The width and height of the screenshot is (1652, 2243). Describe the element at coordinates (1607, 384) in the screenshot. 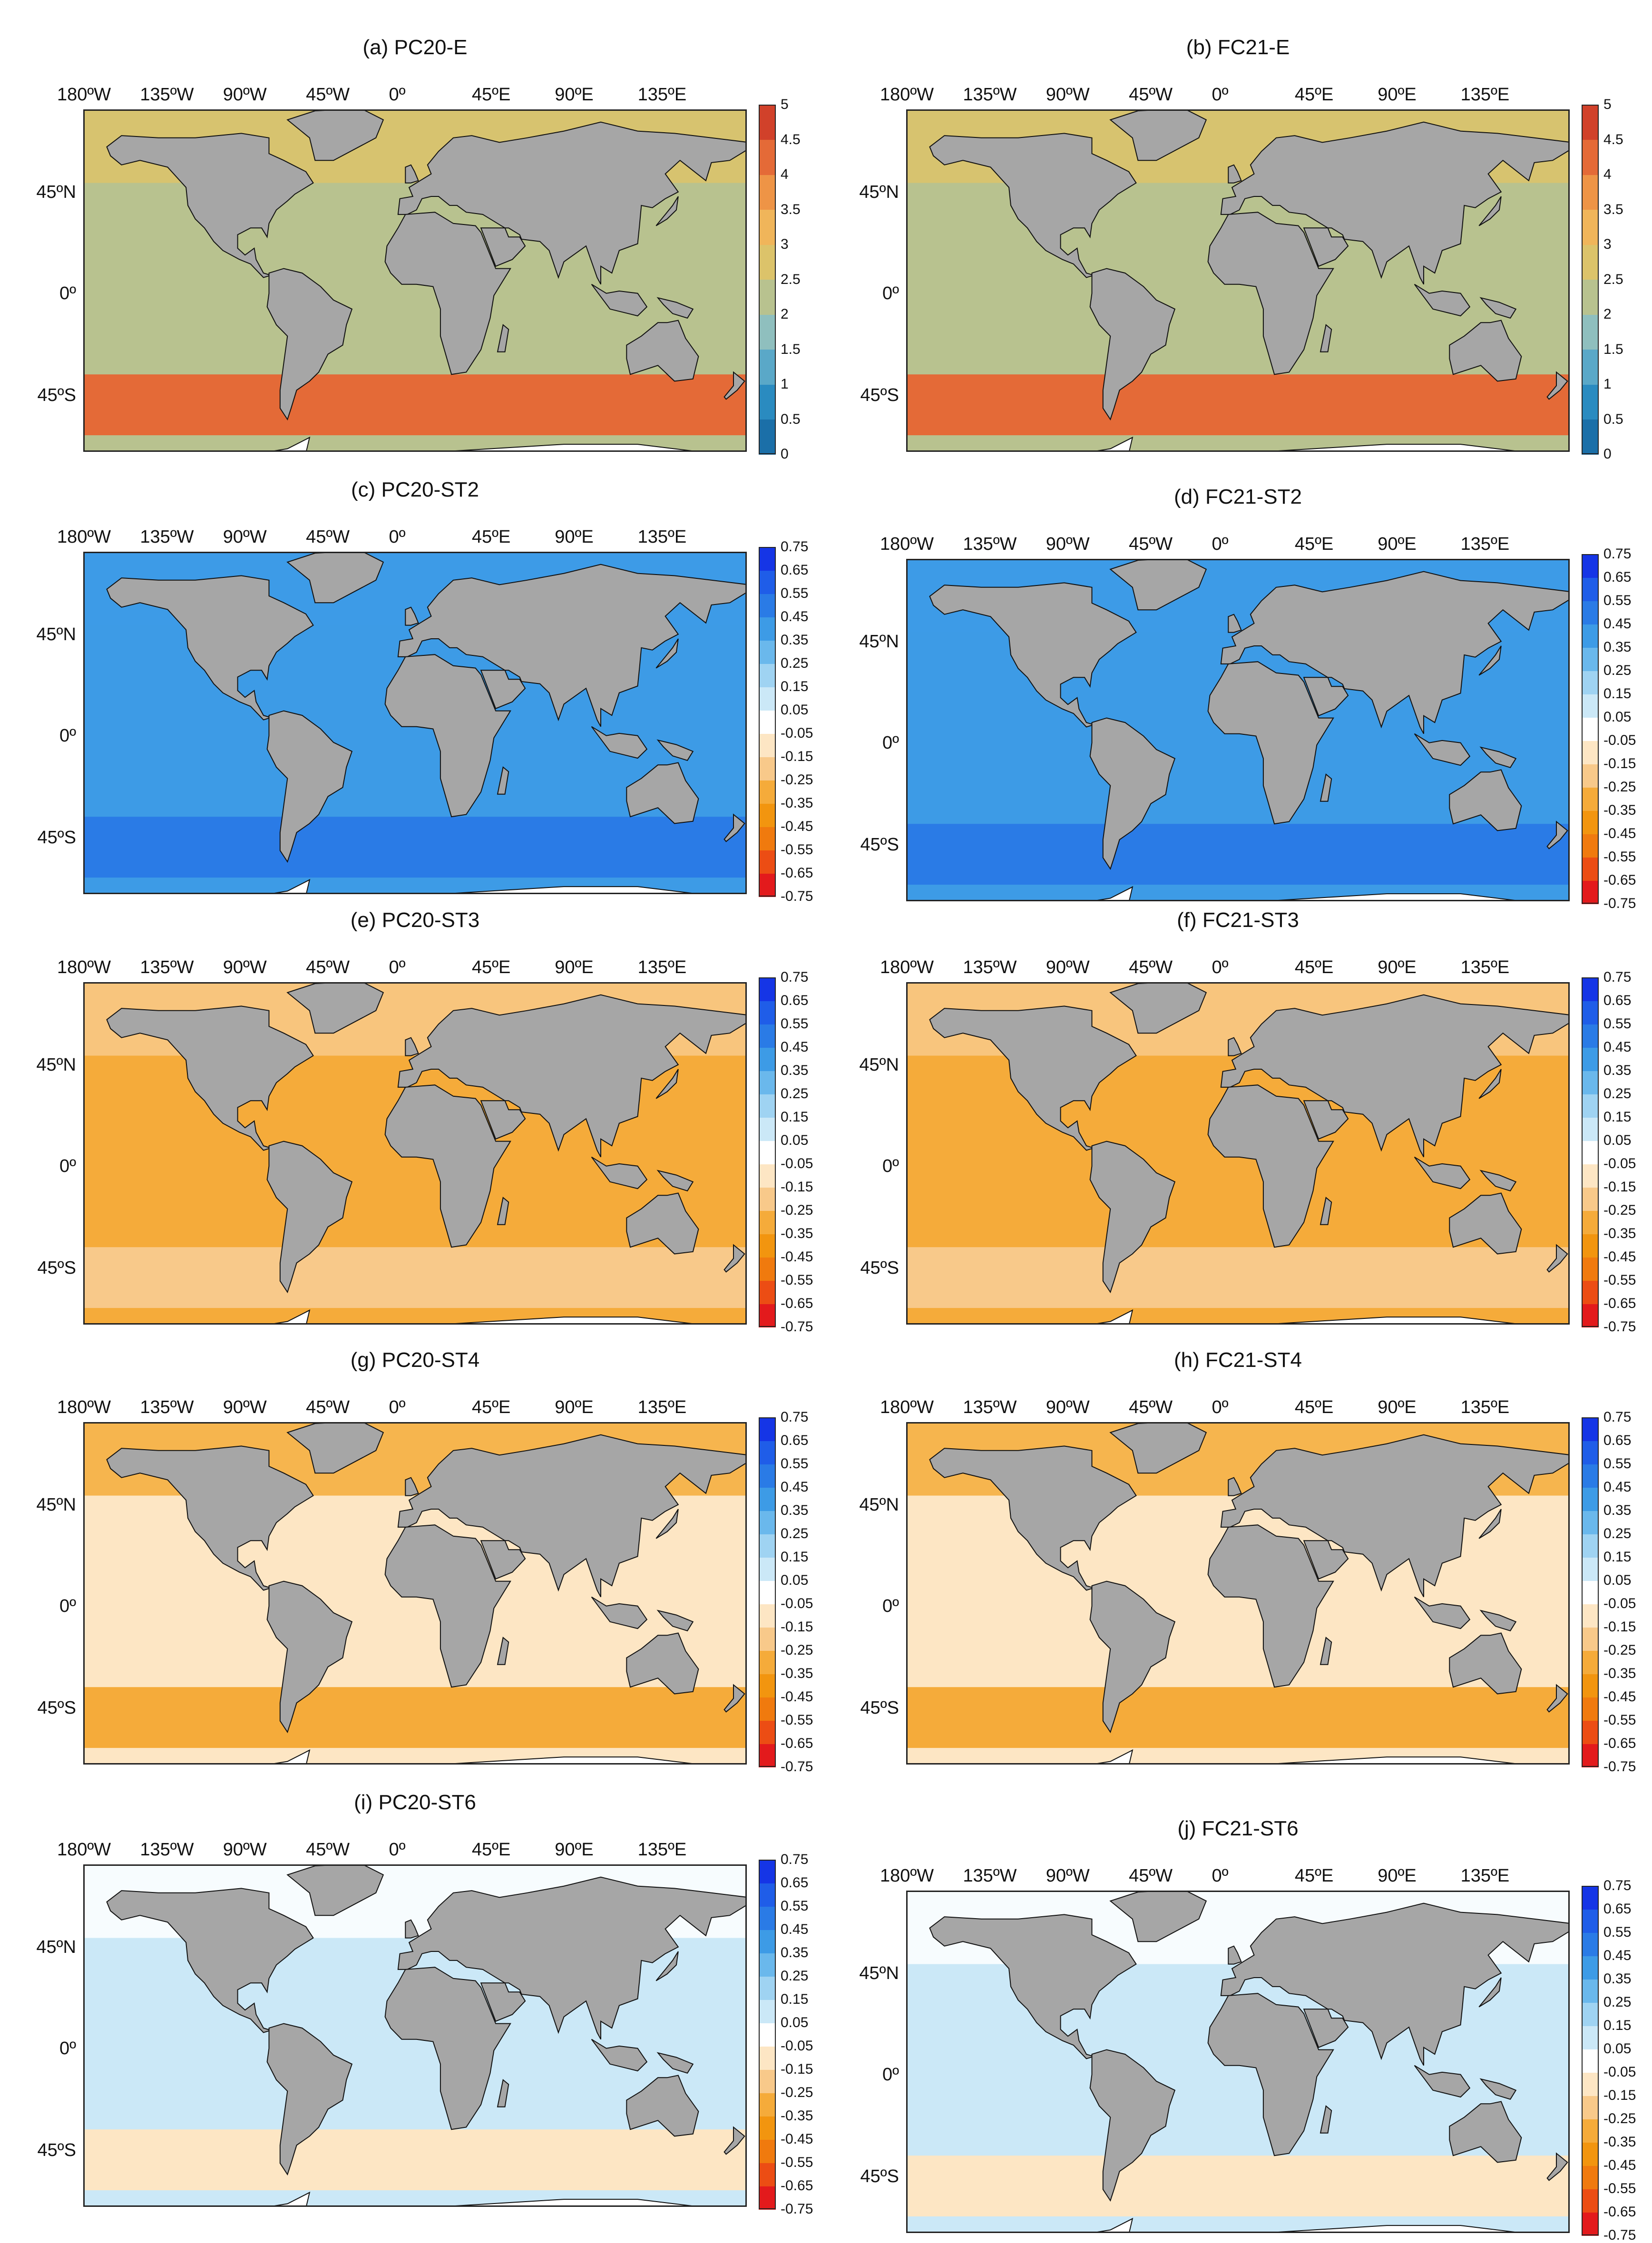

I see `colorbar-tick-label: 1` at that location.